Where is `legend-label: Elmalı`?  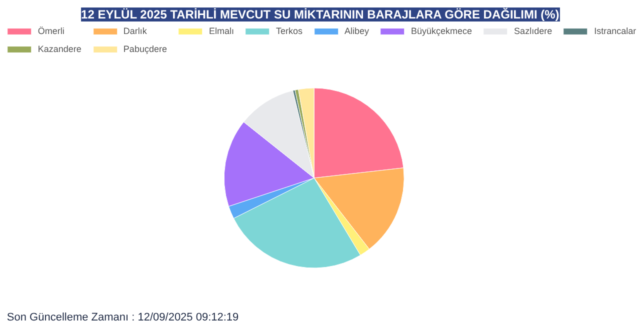 legend-label: Elmalı is located at coordinates (221, 31).